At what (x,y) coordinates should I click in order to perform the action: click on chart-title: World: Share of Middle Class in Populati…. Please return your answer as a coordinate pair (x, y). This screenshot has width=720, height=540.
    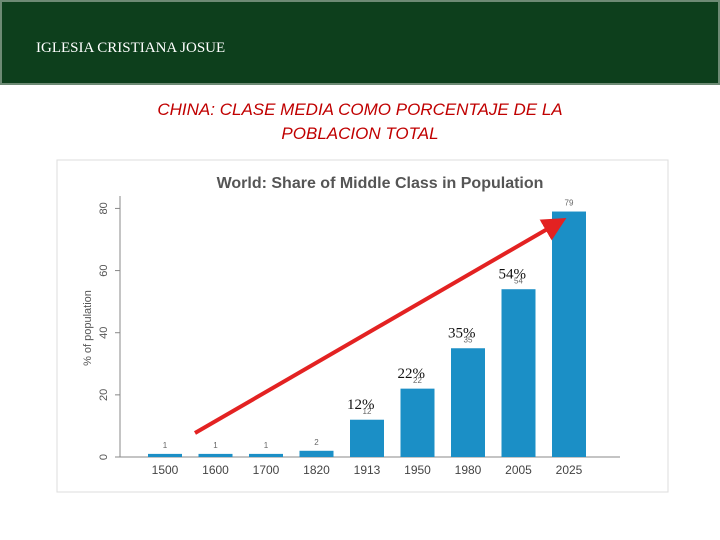
    Looking at the image, I should click on (380, 183).